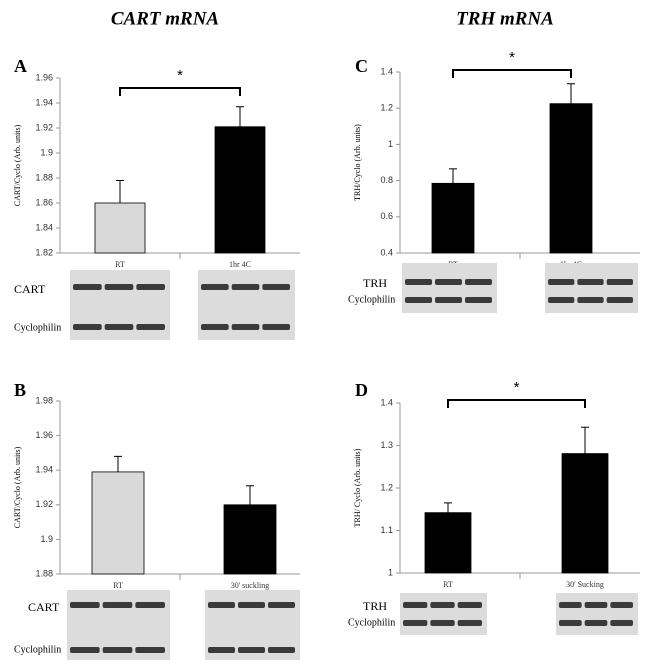  What do you see at coordinates (386, 216) in the screenshot?
I see `y-tick-label: 0.6` at bounding box center [386, 216].